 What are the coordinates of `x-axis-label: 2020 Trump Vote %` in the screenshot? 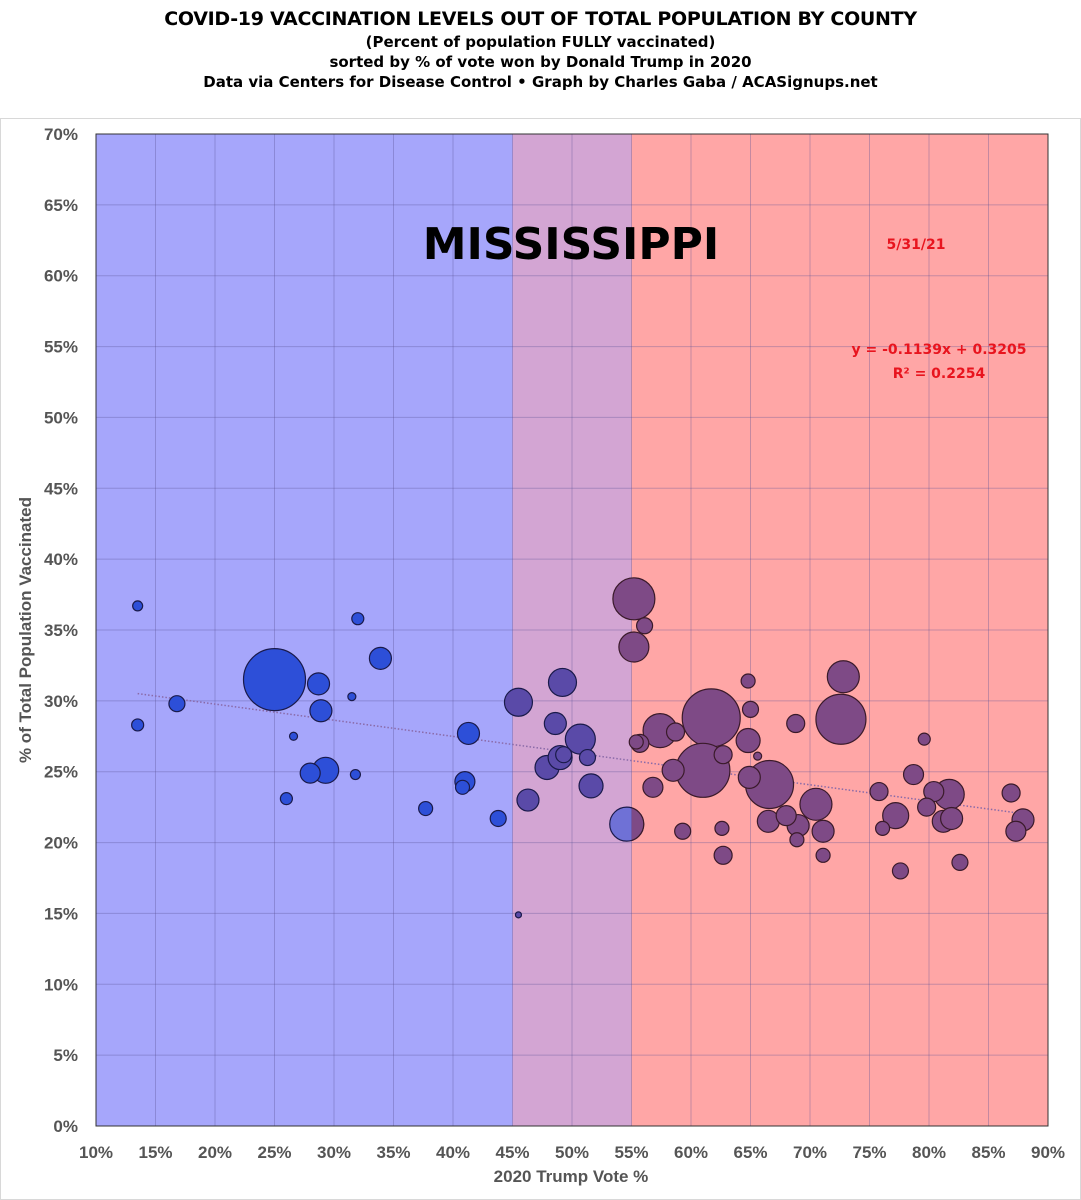 It's located at (571, 1176).